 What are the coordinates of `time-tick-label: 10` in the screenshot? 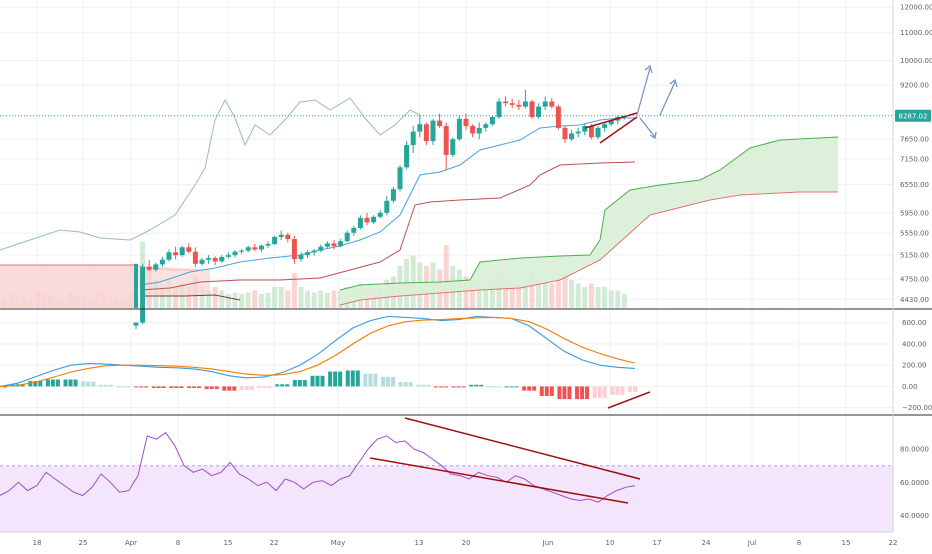 It's located at (610, 543).